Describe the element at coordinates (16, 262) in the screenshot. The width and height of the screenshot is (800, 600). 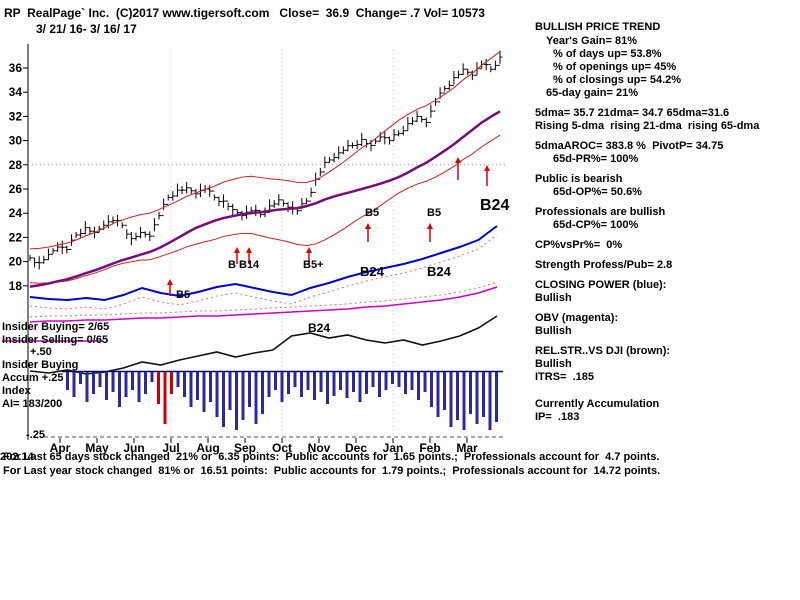
I see `y-axis-label: 20` at that location.